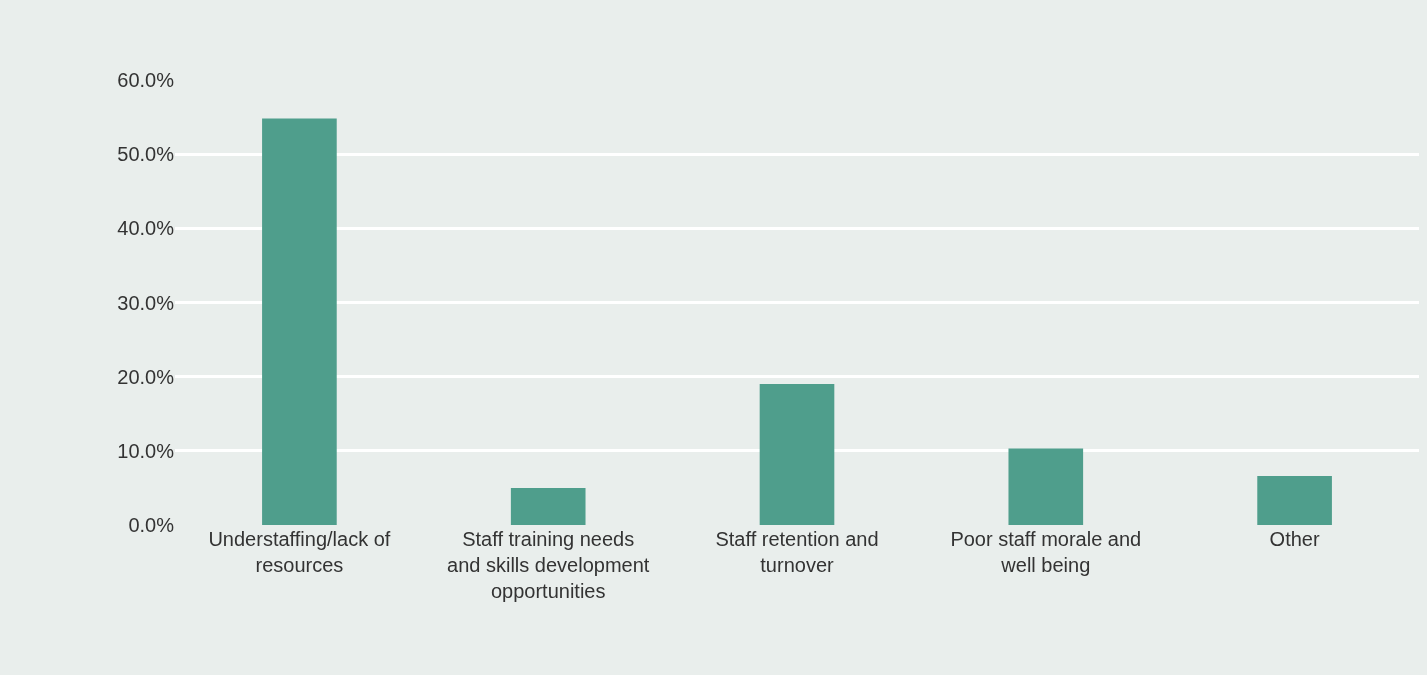 Image resolution: width=1427 pixels, height=675 pixels. What do you see at coordinates (797, 552) in the screenshot?
I see `x-tick-label: Staff retention and turnover` at bounding box center [797, 552].